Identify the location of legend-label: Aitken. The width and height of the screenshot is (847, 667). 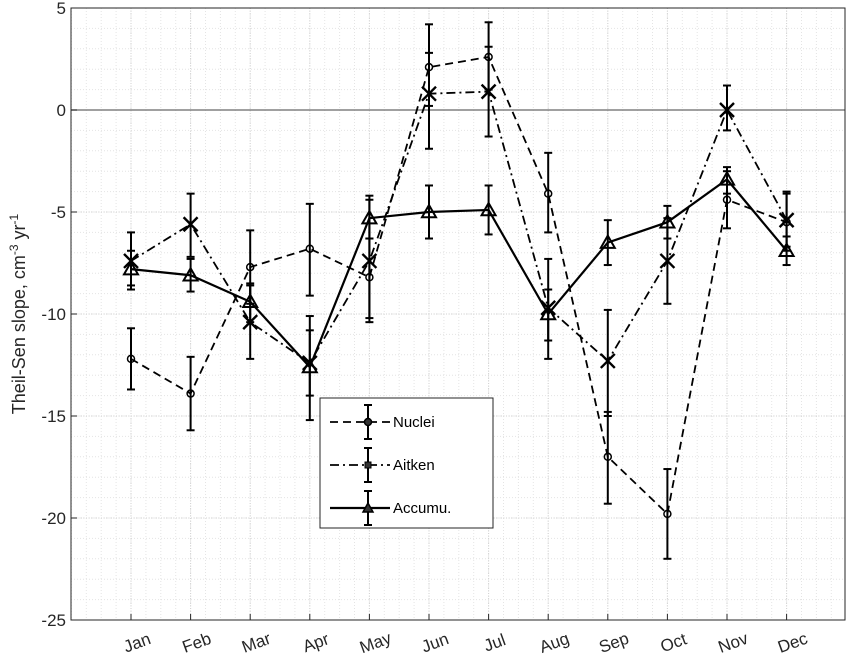
(414, 465).